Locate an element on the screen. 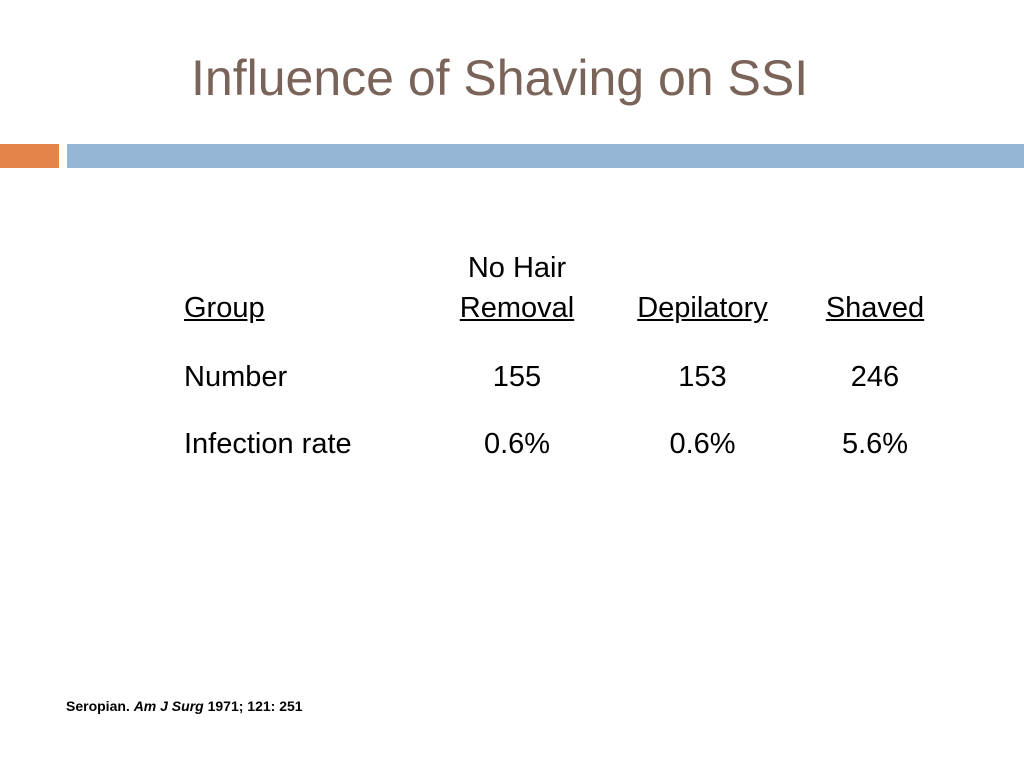 Image resolution: width=1024 pixels, height=768 pixels. citation-author: Seropian. is located at coordinates (98, 706).